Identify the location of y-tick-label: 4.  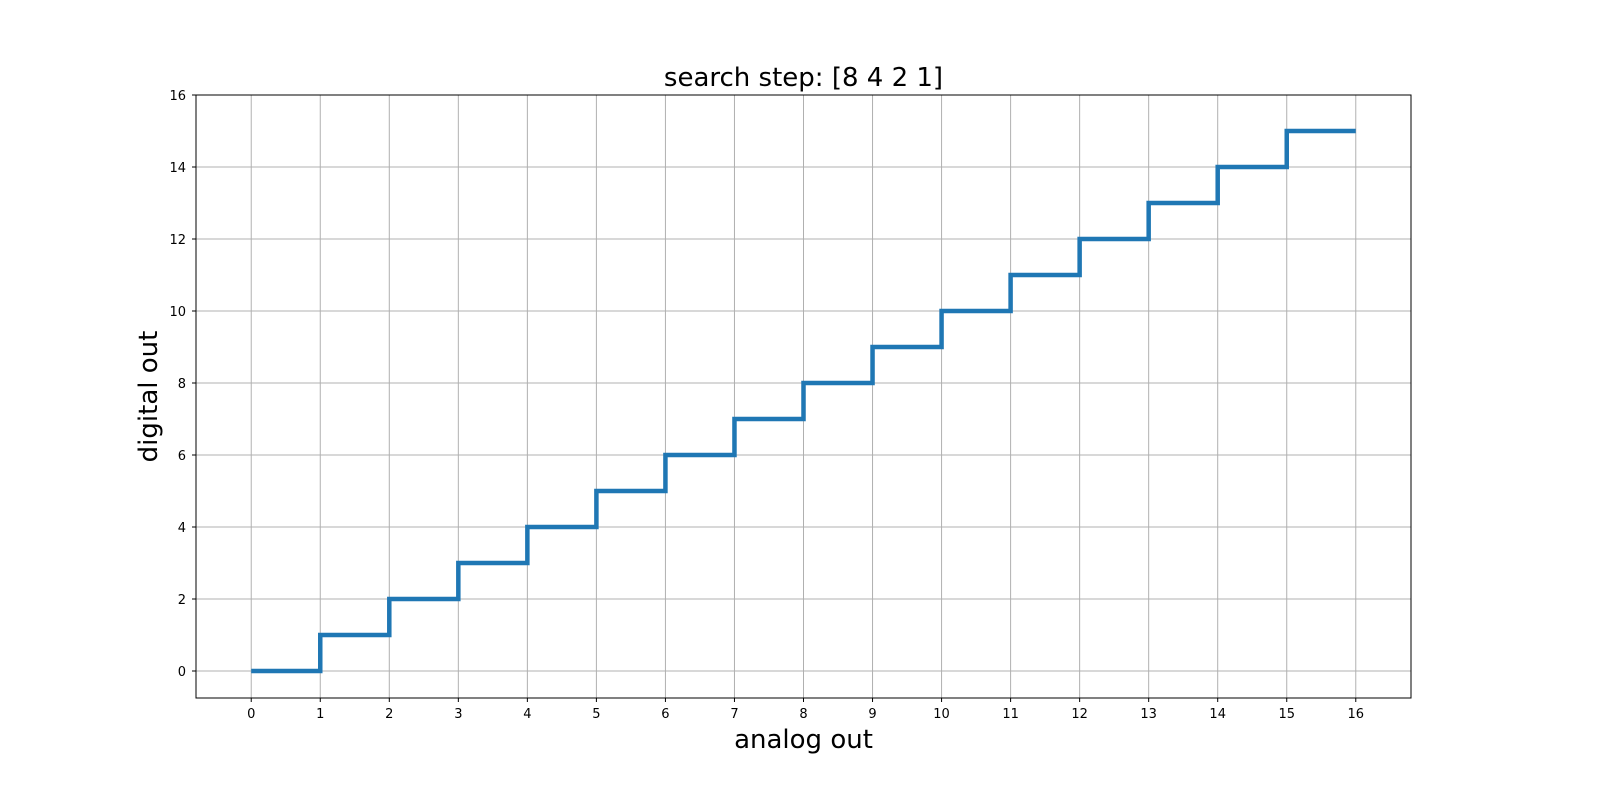
(182, 528).